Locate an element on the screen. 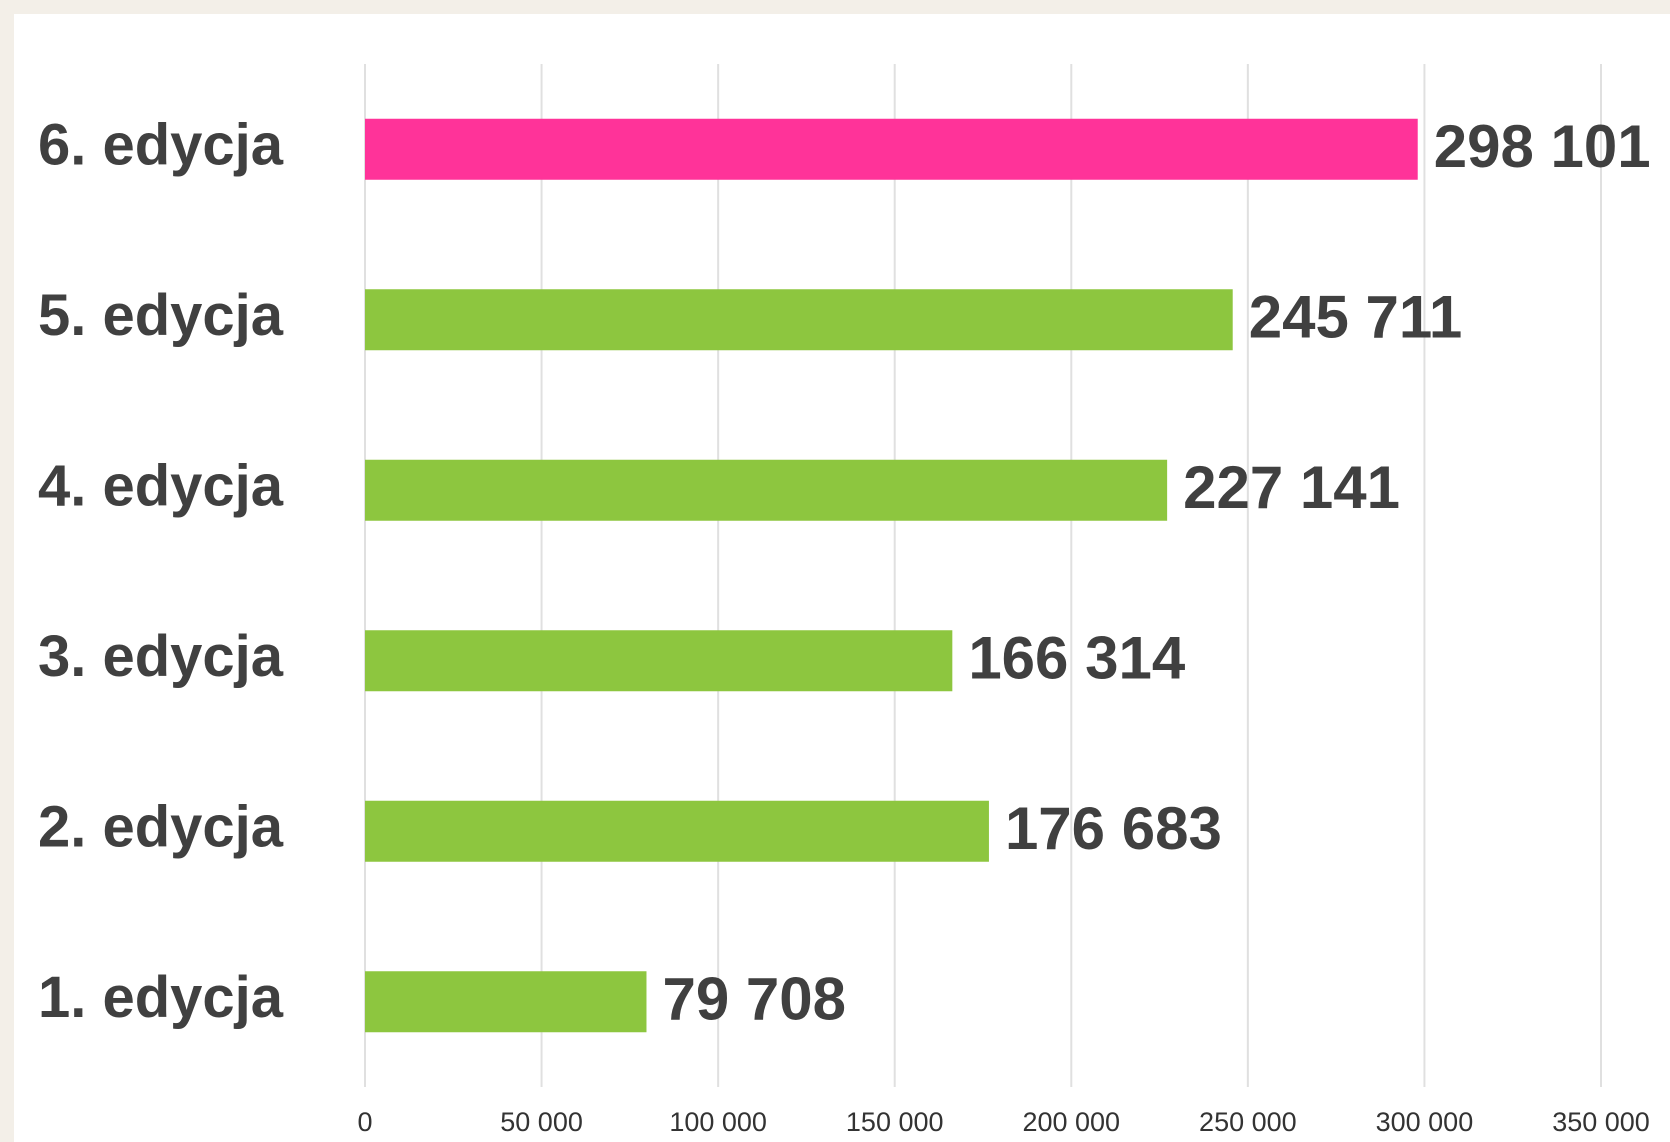 This screenshot has height=1142, width=1670. y-tick-label: 3. edycja is located at coordinates (161, 656).